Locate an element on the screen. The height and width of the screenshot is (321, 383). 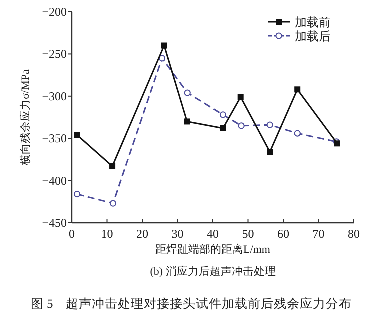
x-tick-label: 40 is located at coordinates (213, 234).